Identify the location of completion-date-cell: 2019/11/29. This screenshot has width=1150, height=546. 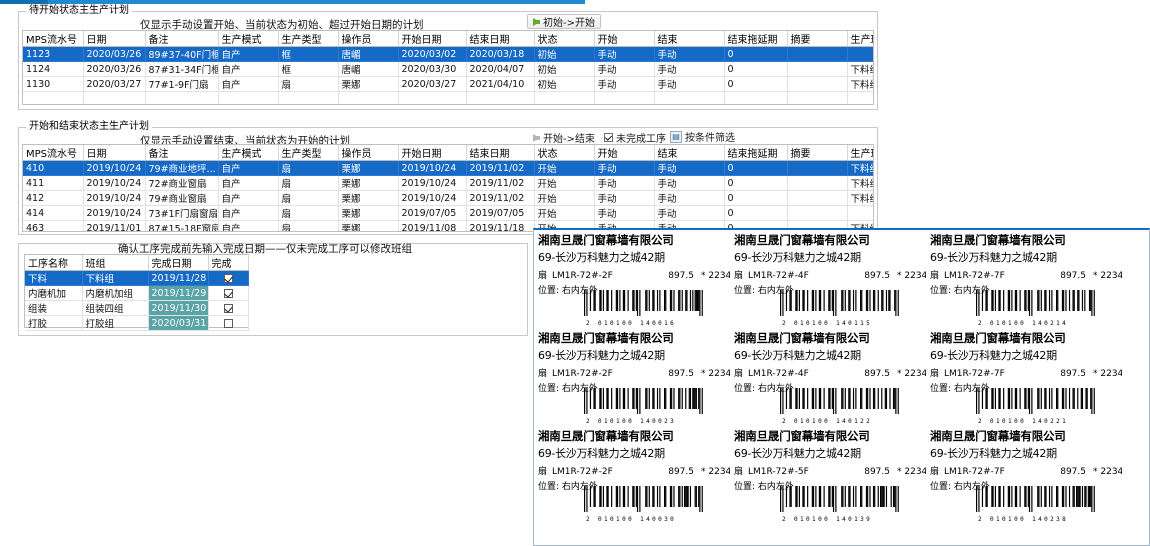
(178, 293).